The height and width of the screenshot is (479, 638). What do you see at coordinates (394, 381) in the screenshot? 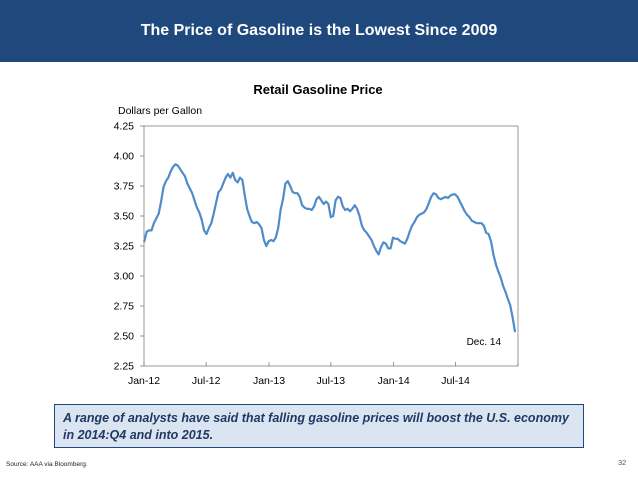
I see `x-tick-label: Jan-14` at bounding box center [394, 381].